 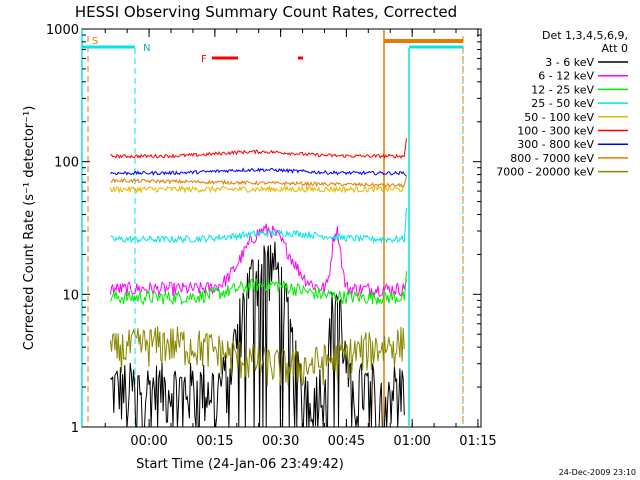 I want to click on legend-entry-label: 50 - 100 keV, so click(x=559, y=117).